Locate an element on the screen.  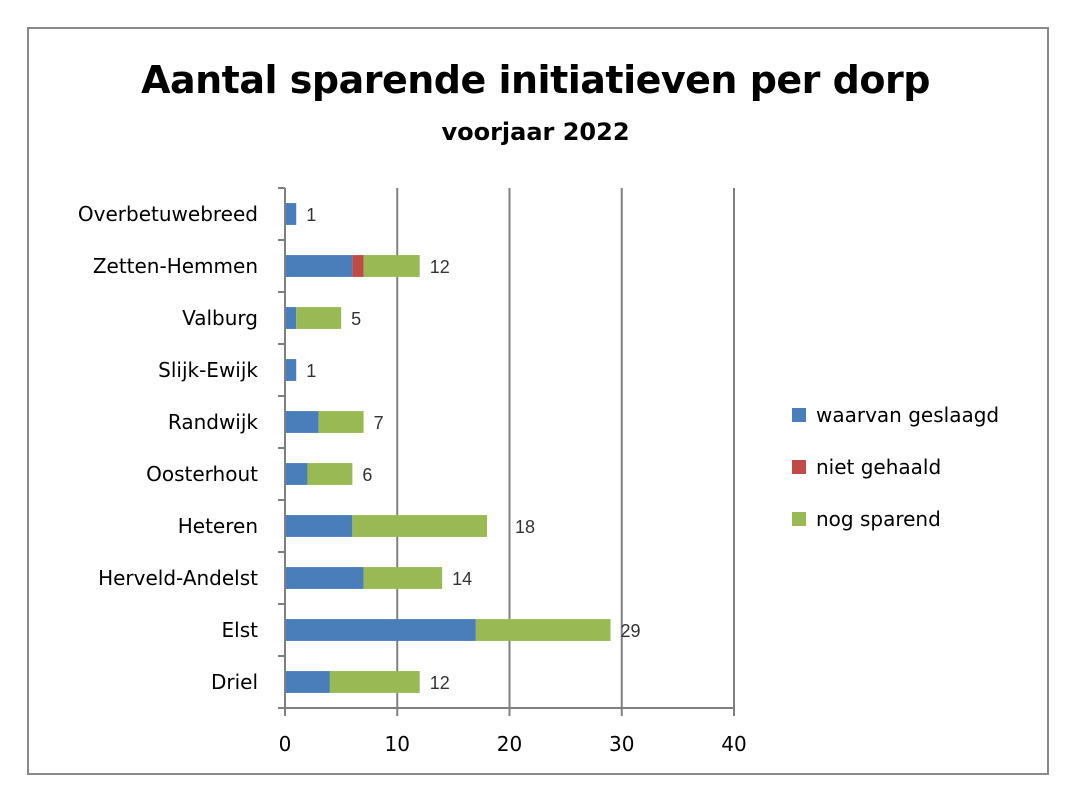
category-label: Herveld-Andelst is located at coordinates (178, 578).